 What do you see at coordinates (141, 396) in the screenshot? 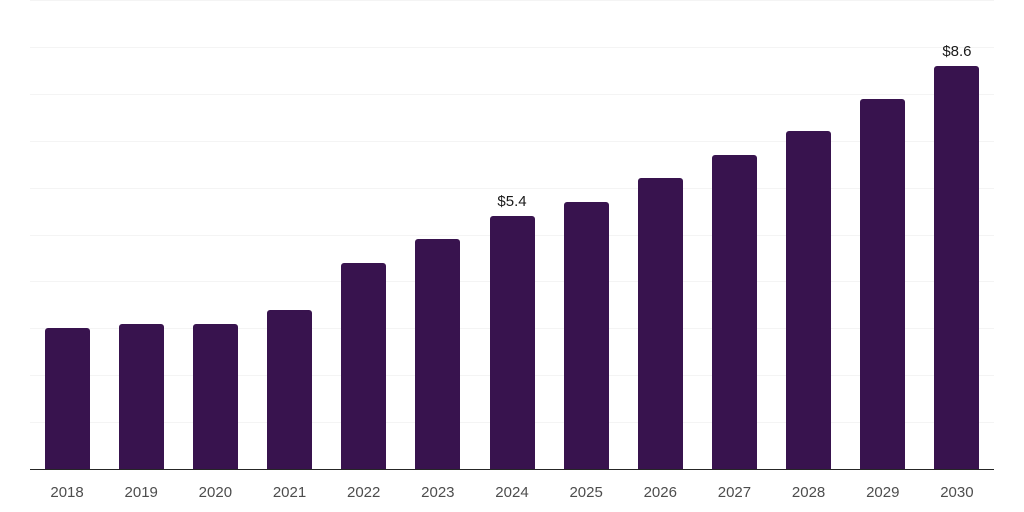
I see `bar-2019` at bounding box center [141, 396].